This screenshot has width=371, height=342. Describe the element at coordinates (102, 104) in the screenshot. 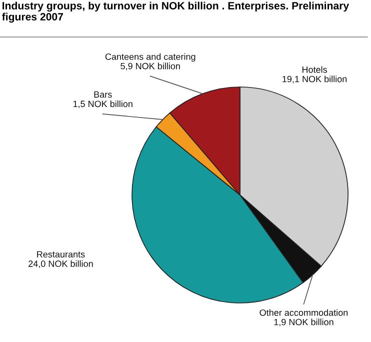

I see `data-label: 1,5 NOK billion` at that location.